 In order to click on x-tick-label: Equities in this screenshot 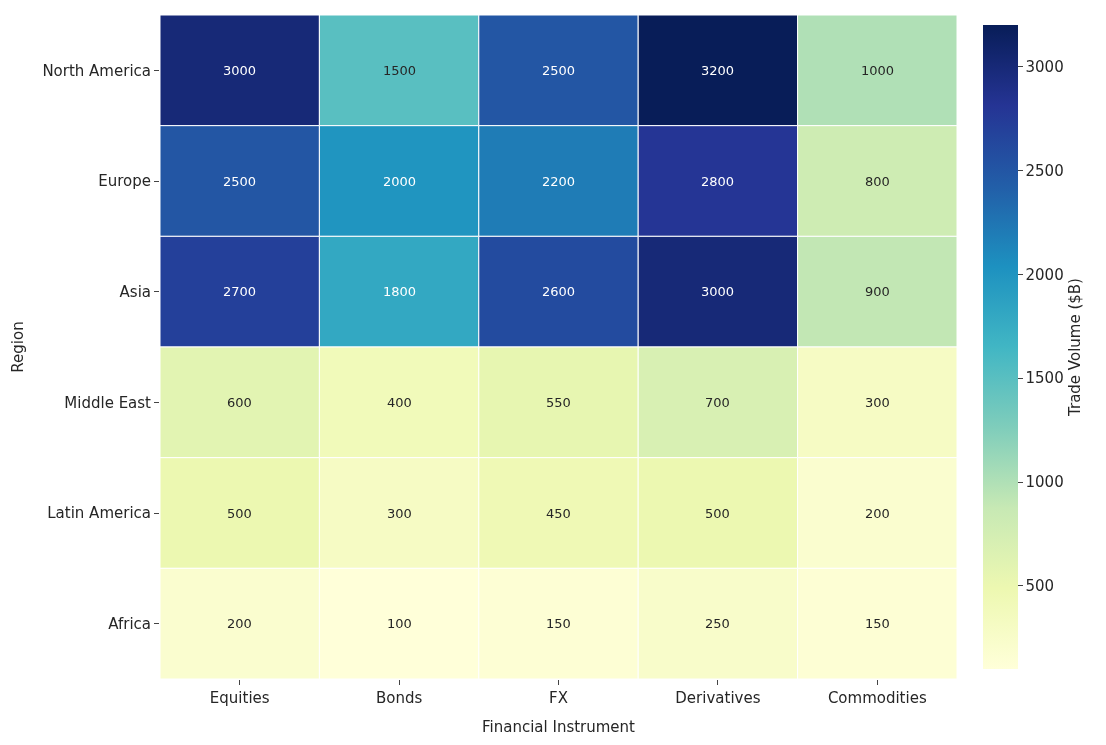, I will do `click(239, 698)`.